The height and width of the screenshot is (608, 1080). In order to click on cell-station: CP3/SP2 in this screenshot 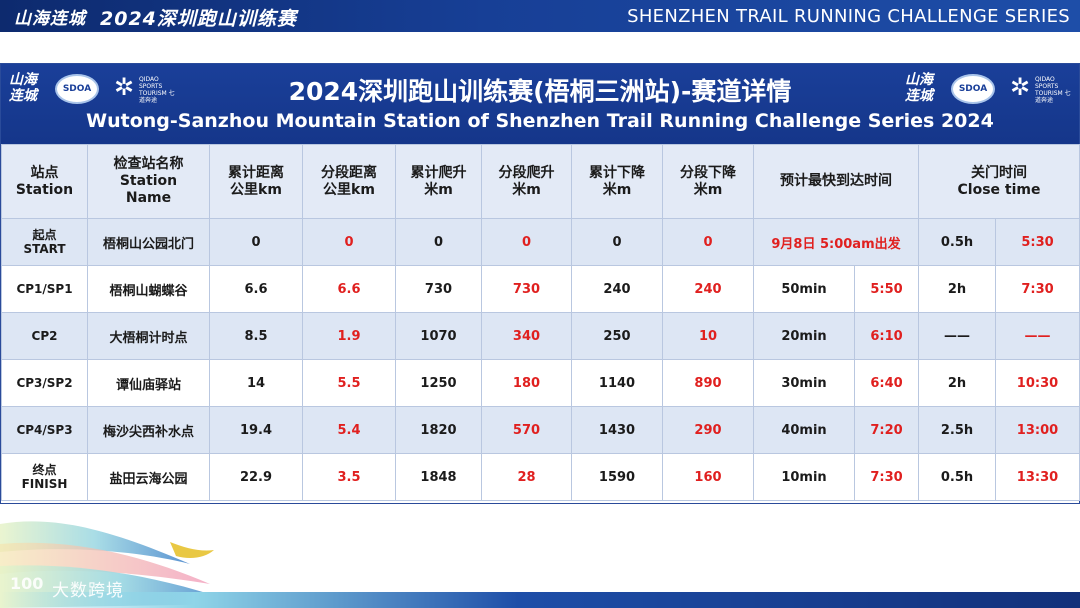, I will do `click(44, 383)`.